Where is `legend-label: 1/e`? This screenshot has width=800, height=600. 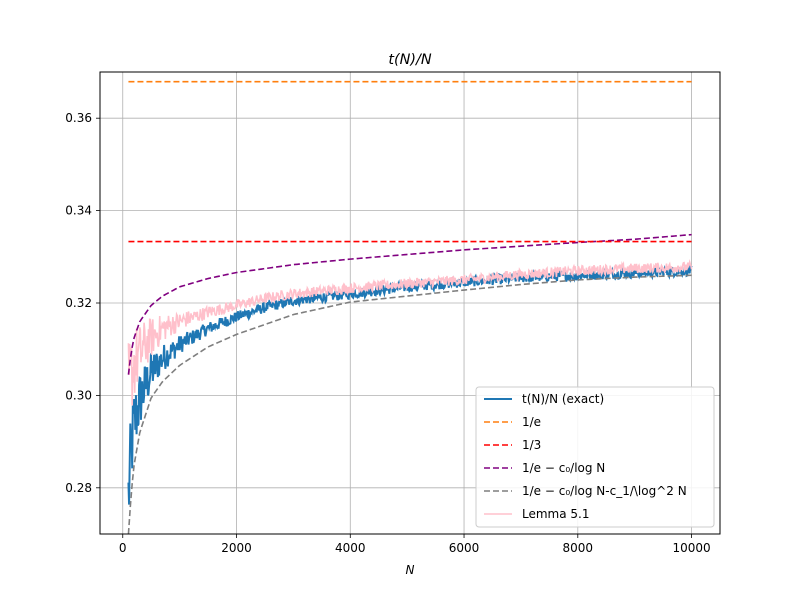 legend-label: 1/e is located at coordinates (531, 422).